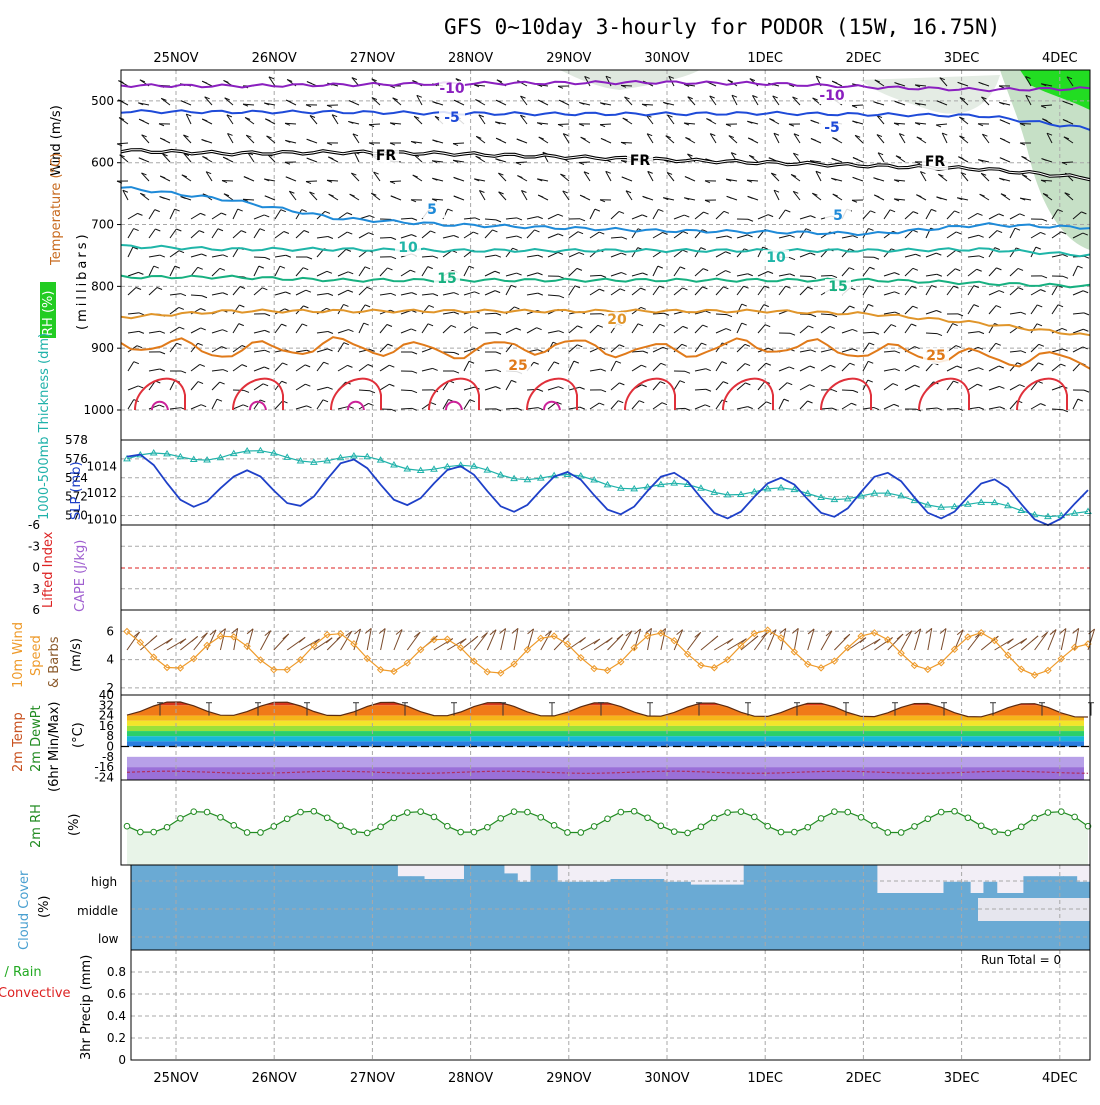 The width and height of the screenshot is (1100, 1105). I want to click on cloud-middle-edge, so click(1034, 895).